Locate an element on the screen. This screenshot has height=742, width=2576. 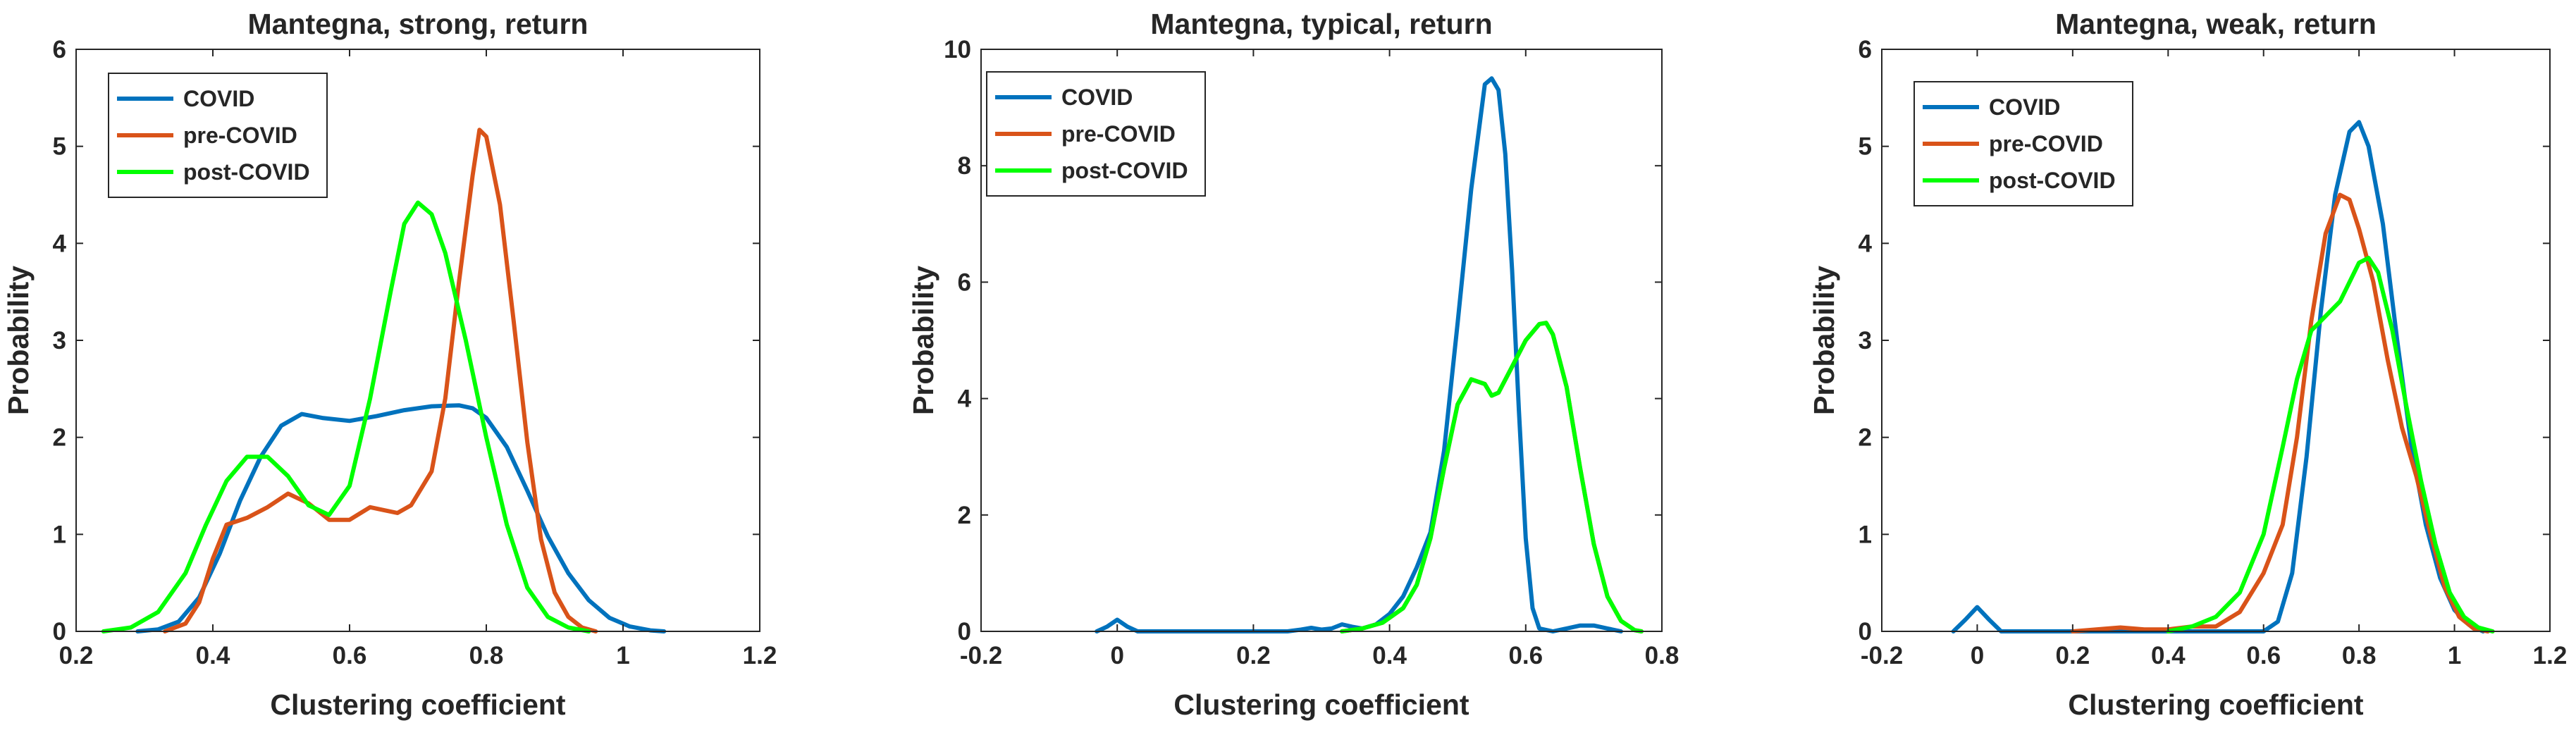
chart-title: Mantegna, strong, return is located at coordinates (418, 24).